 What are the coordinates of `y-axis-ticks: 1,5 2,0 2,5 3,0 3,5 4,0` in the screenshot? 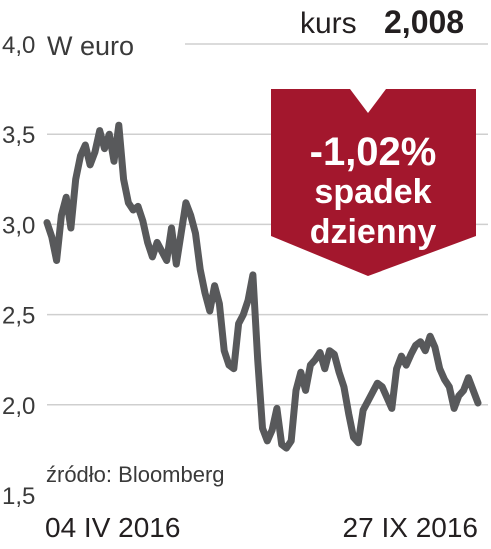 It's located at (18, 271).